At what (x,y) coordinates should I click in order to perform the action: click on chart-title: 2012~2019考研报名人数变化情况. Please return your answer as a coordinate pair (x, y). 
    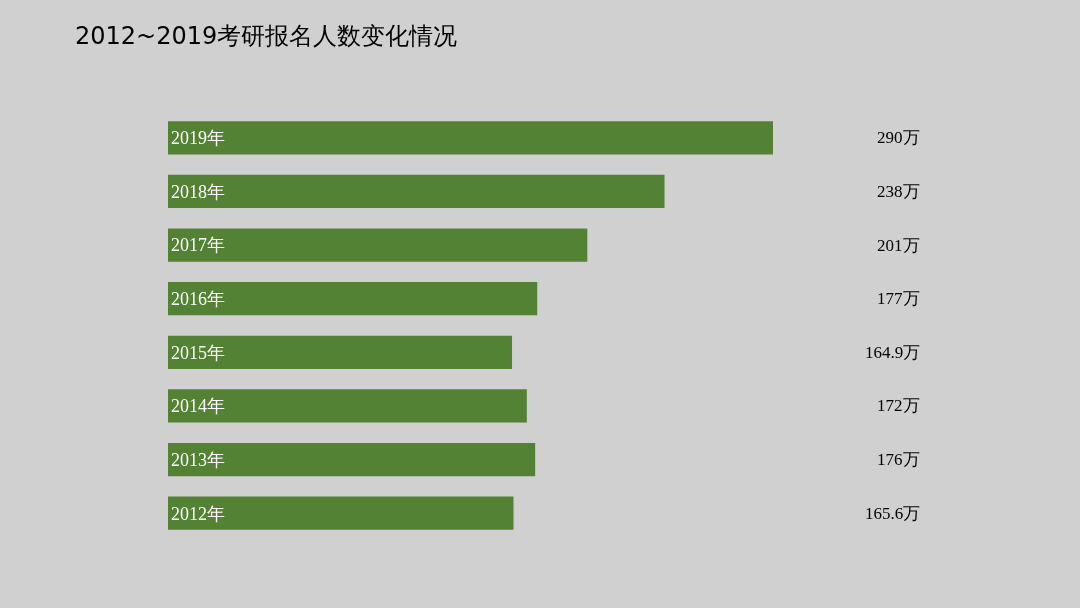
    Looking at the image, I should click on (266, 36).